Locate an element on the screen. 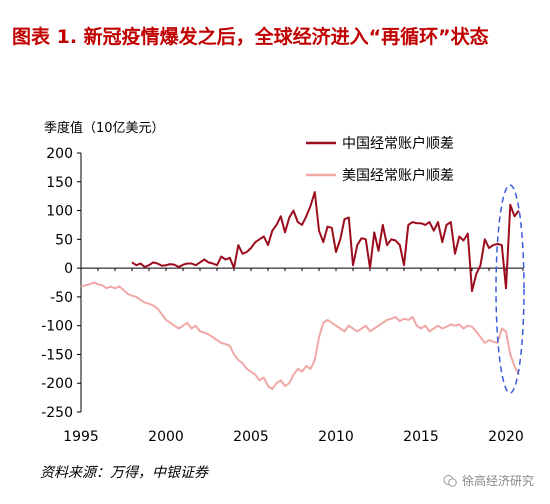 Image resolution: width=550 pixels, height=504 pixels. y-tick-label: -250 is located at coordinates (57, 413).